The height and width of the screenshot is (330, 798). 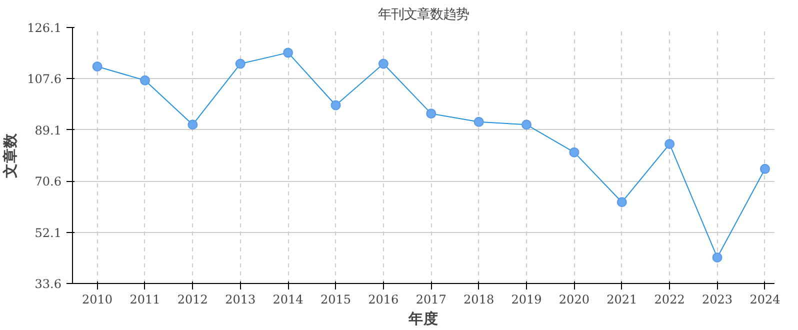 I want to click on x-tick-label: 2019, so click(x=526, y=299).